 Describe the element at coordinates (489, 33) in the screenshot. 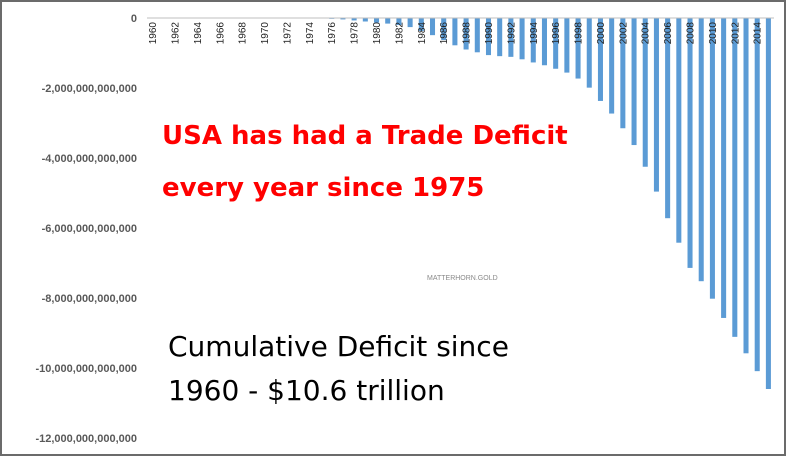

I see `x-tick-label: 1990` at that location.